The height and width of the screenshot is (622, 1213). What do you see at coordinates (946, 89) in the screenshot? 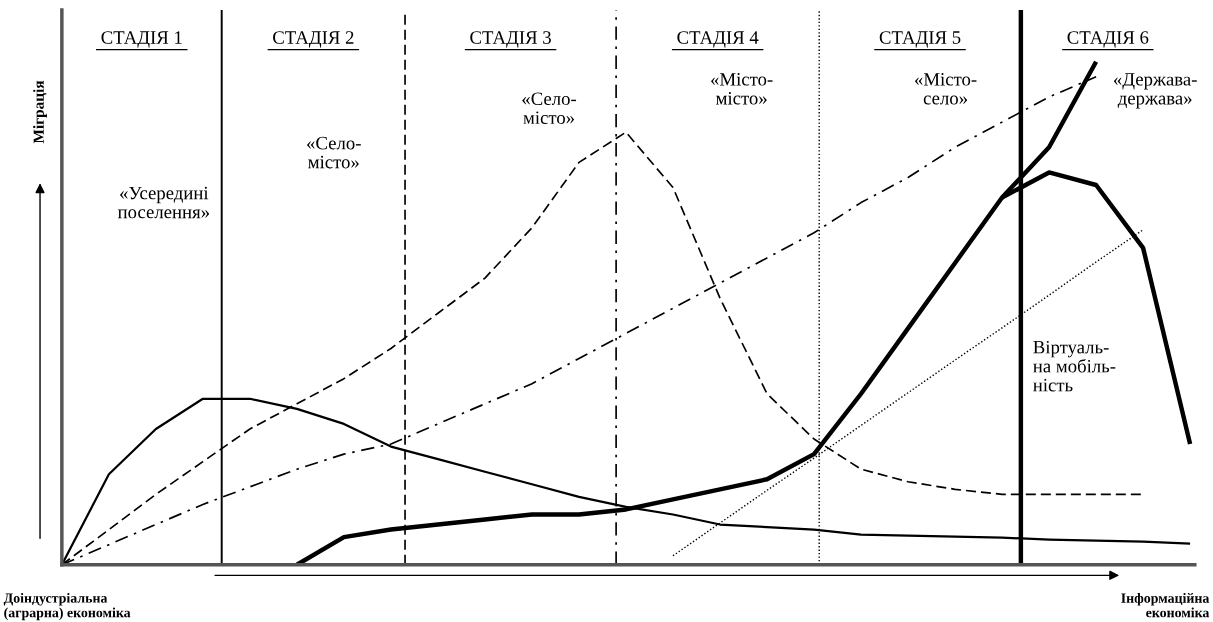
I see `annotation: «Місто- село»` at bounding box center [946, 89].